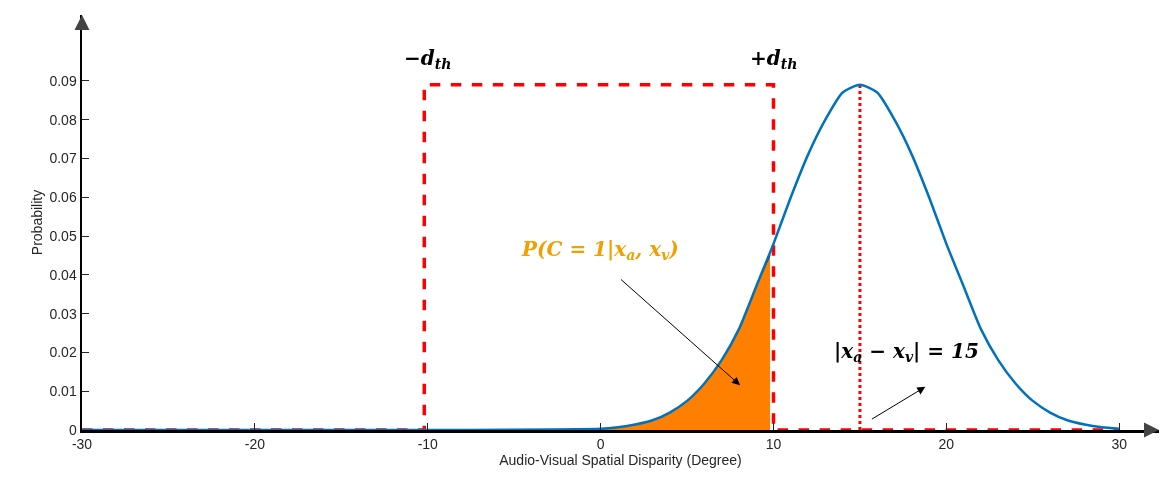 Image resolution: width=1167 pixels, height=483 pixels. I want to click on x-tick-label: 10, so click(773, 444).